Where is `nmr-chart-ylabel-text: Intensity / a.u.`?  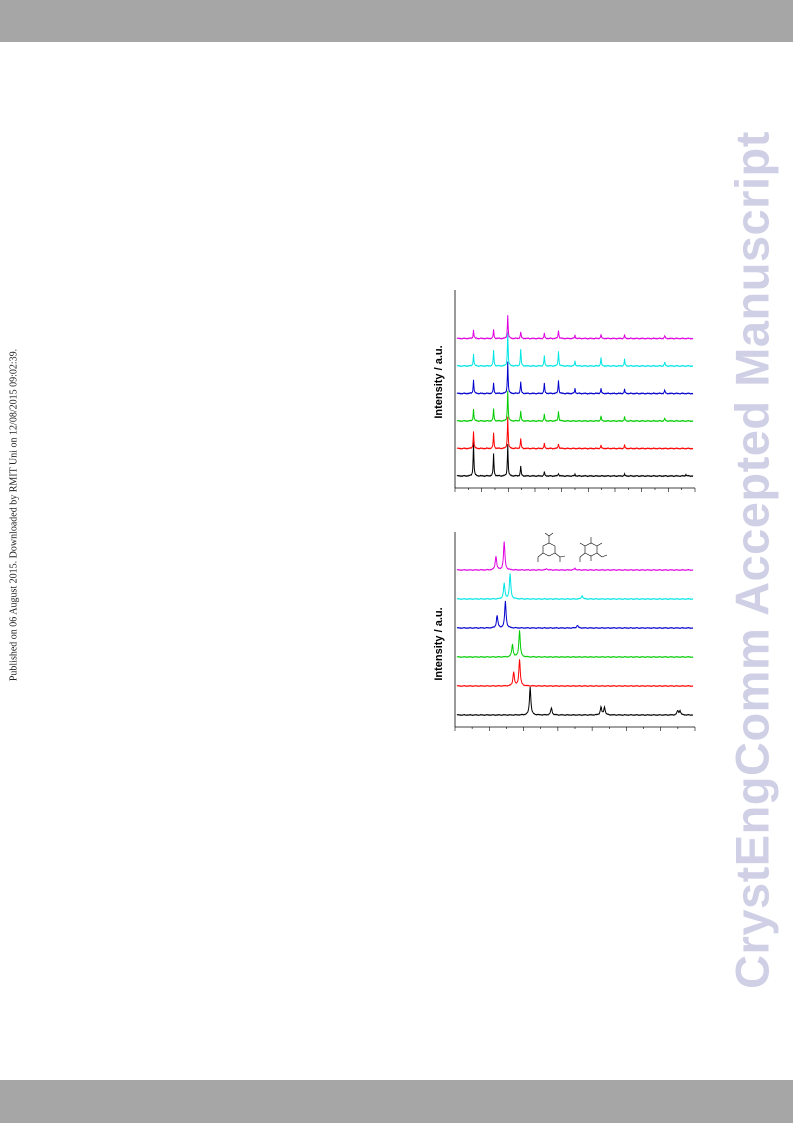
nmr-chart-ylabel-text: Intensity / a.u. is located at coordinates (439, 644).